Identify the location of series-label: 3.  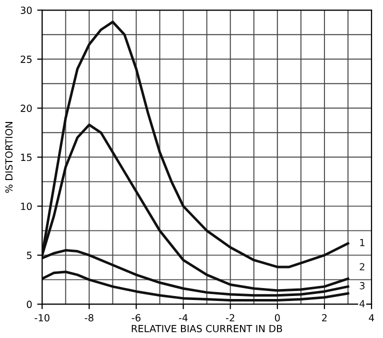
(362, 286).